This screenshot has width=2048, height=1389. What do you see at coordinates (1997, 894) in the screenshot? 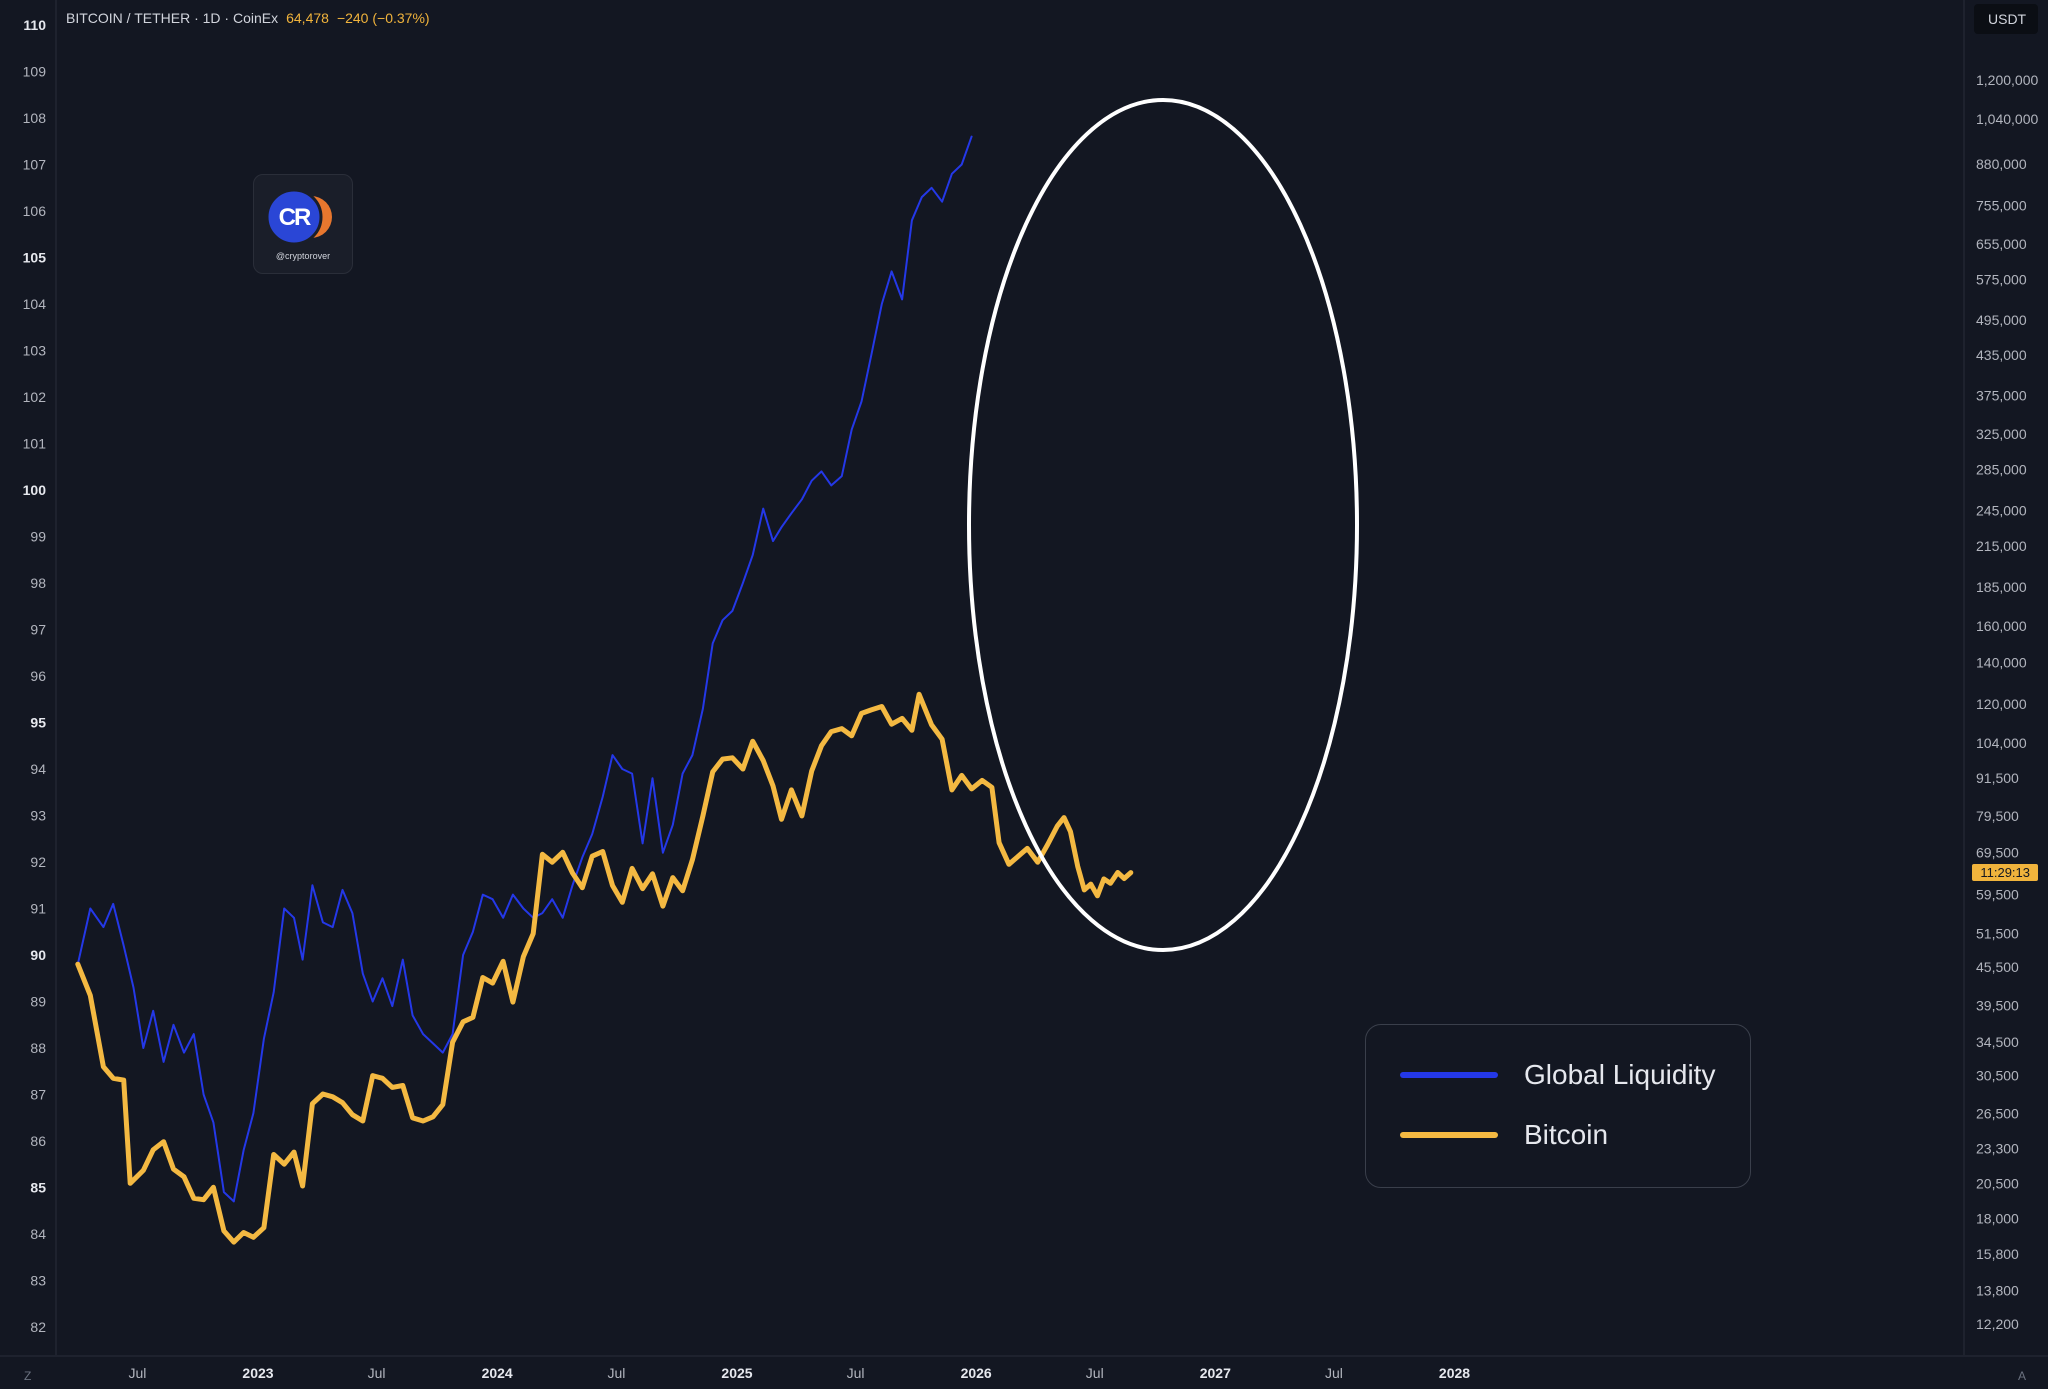
I see `right-axis-tick-label: 59,500` at bounding box center [1997, 894].